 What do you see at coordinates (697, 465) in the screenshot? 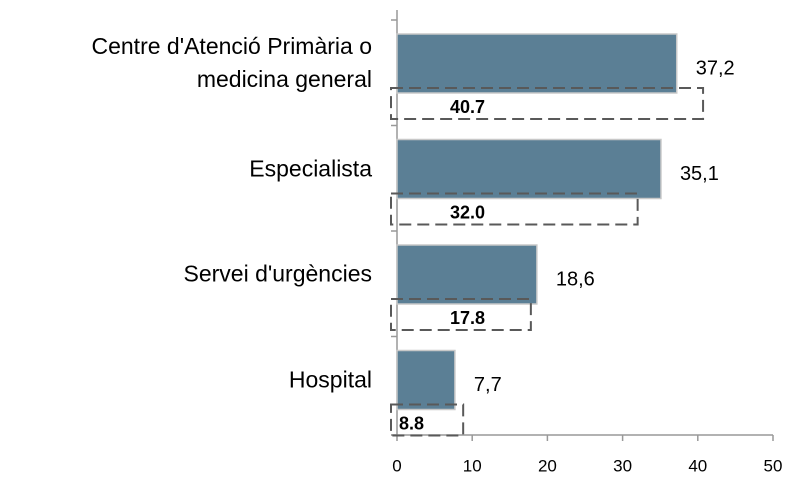
I see `x-tick-label: 40` at bounding box center [697, 465].